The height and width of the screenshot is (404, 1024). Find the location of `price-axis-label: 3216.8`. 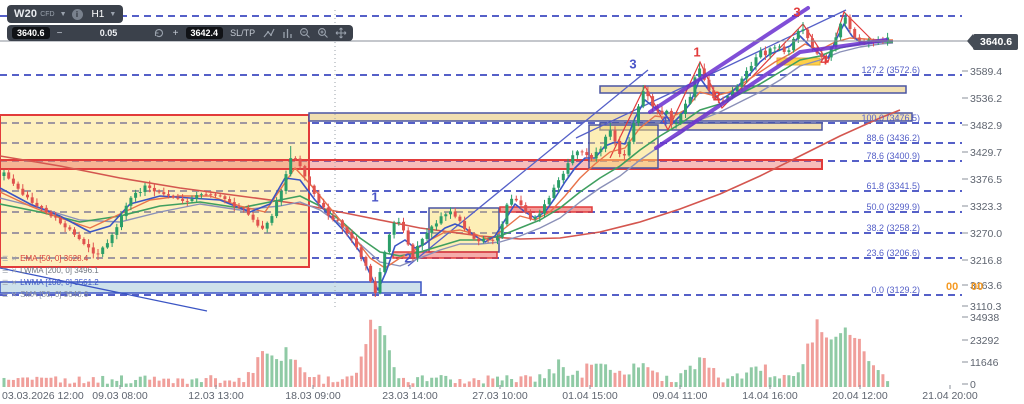

price-axis-label: 3216.8 is located at coordinates (986, 261).